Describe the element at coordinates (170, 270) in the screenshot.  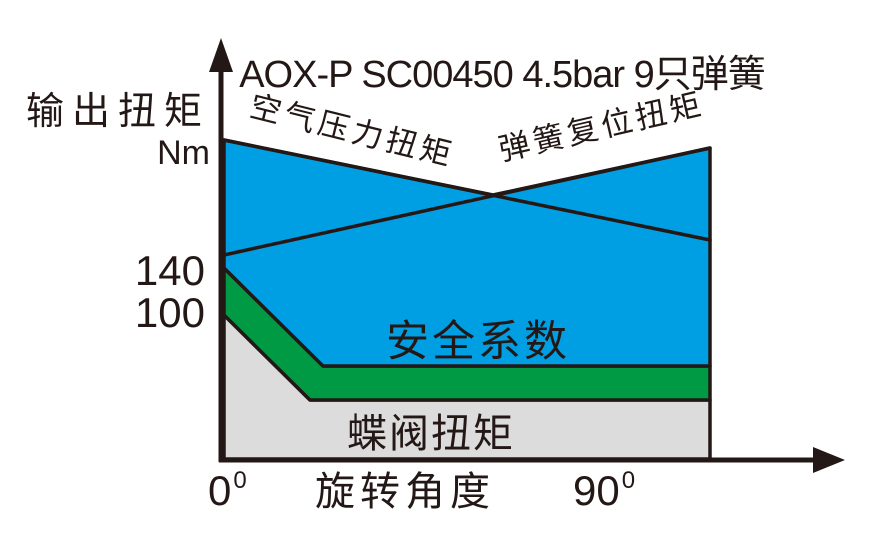
I see `y-tick-140: 140` at that location.